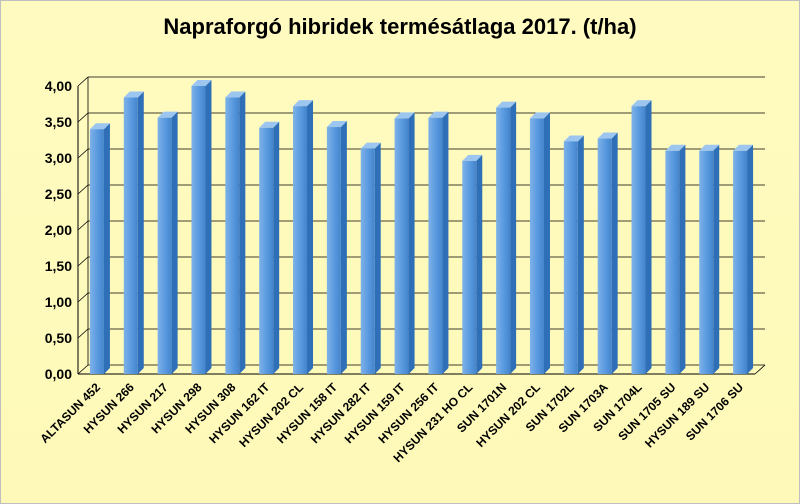 The image size is (800, 504). I want to click on y-tick-label: 3,50, so click(58, 122).